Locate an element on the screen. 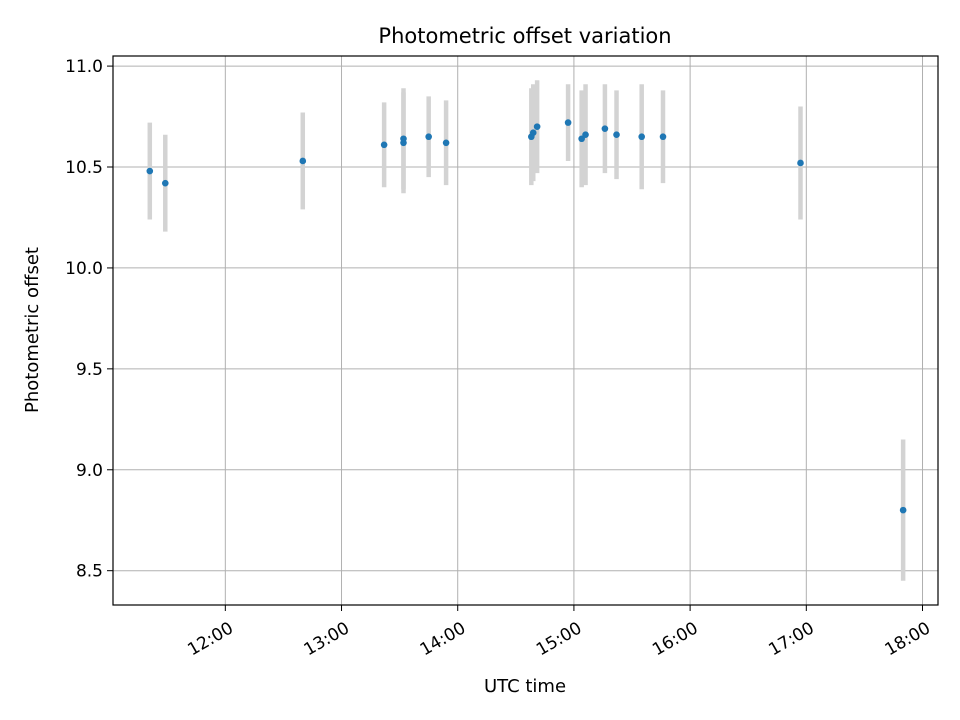 The height and width of the screenshot is (720, 960). chart-title: Photometric offset variation is located at coordinates (524, 36).